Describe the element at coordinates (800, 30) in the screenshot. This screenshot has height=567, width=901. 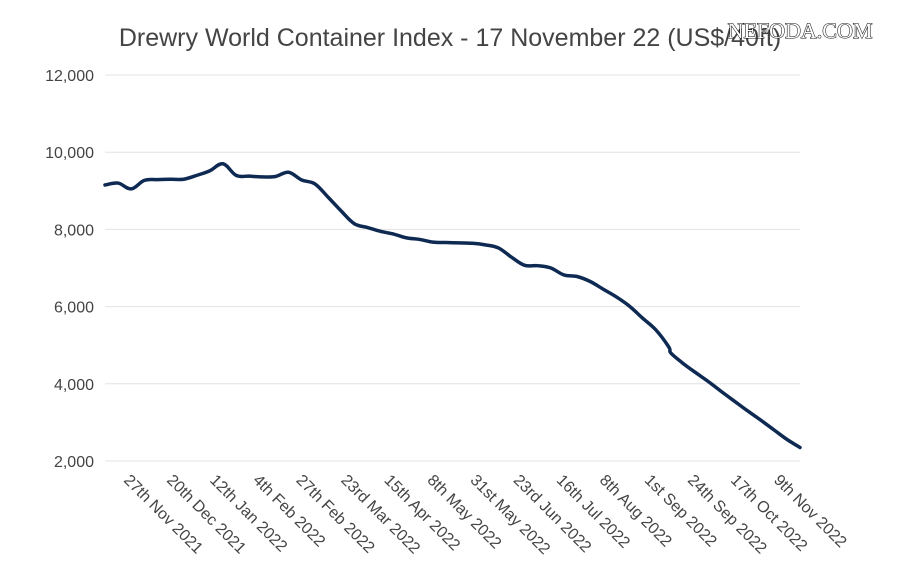
I see `watermark-text: NEFODA.COM` at that location.